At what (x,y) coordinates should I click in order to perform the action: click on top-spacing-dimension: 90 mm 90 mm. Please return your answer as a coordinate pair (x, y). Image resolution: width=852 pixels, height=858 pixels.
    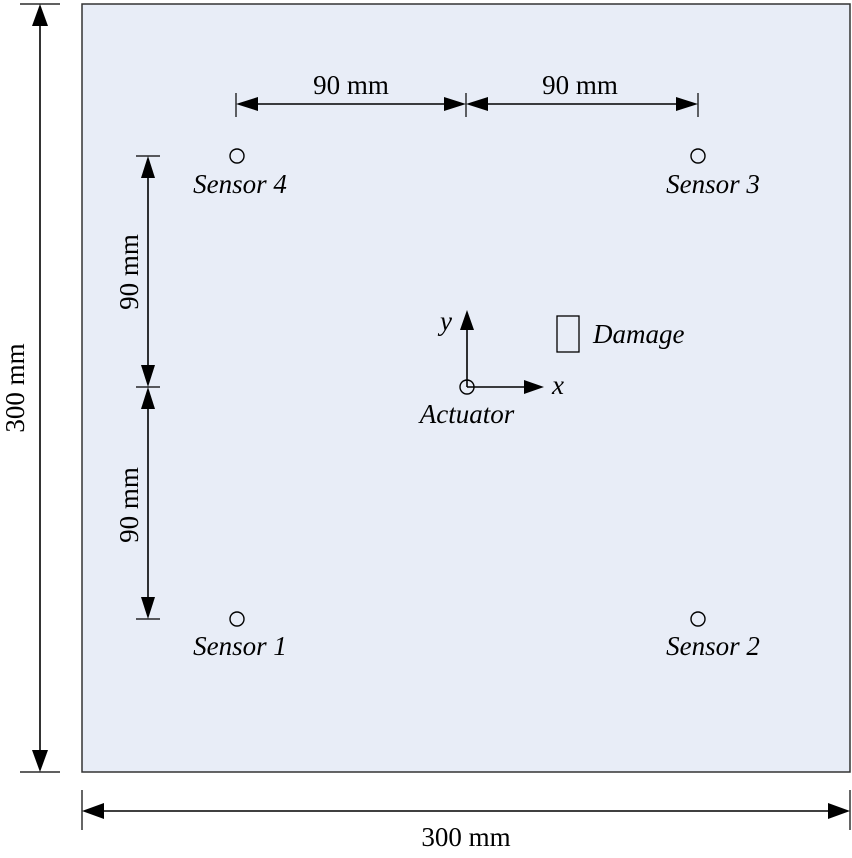
    Looking at the image, I should click on (467, 93).